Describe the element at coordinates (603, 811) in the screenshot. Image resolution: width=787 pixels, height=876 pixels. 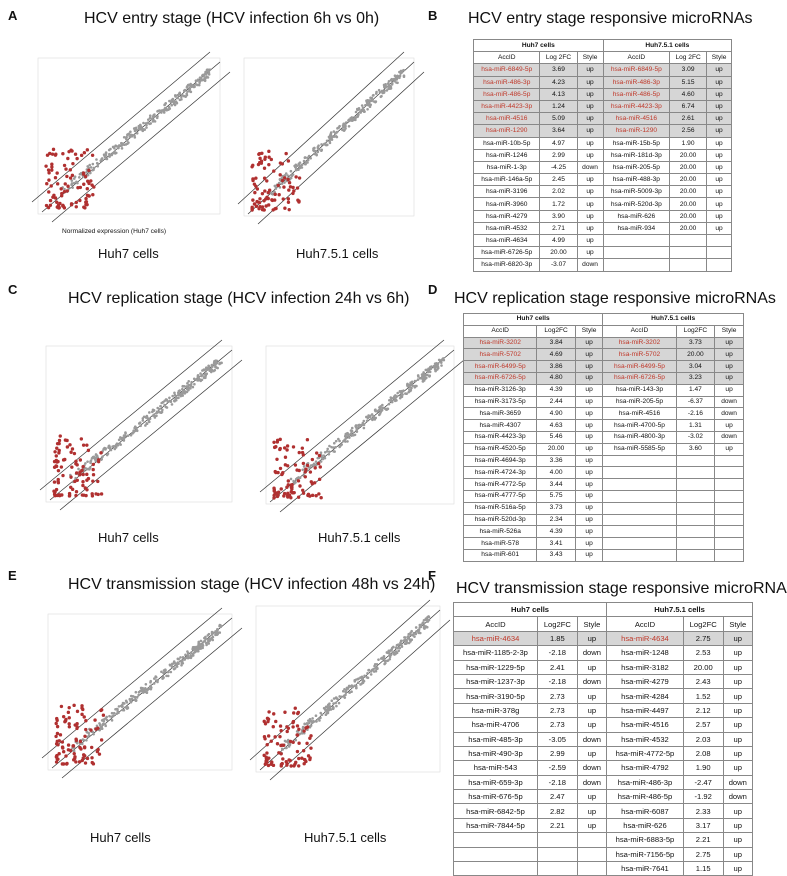
I see `table-row: hsa-miR-6842-5p 2.82 up hsa-miR-6087 2.33 up` at that location.